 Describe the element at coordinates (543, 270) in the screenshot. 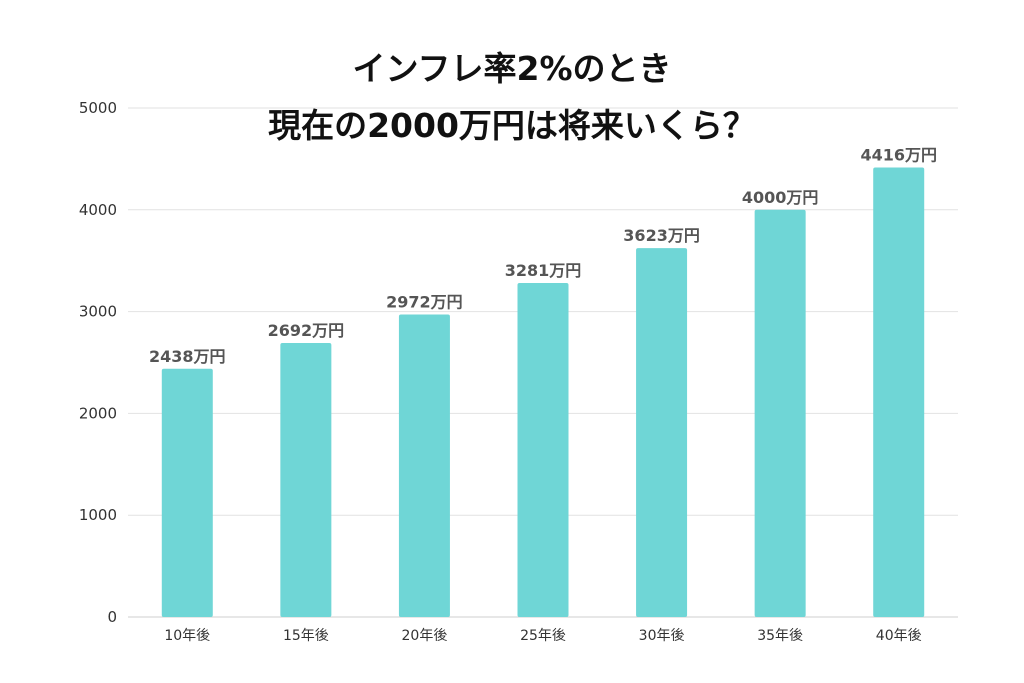

I see `data-label: 3281万円` at that location.